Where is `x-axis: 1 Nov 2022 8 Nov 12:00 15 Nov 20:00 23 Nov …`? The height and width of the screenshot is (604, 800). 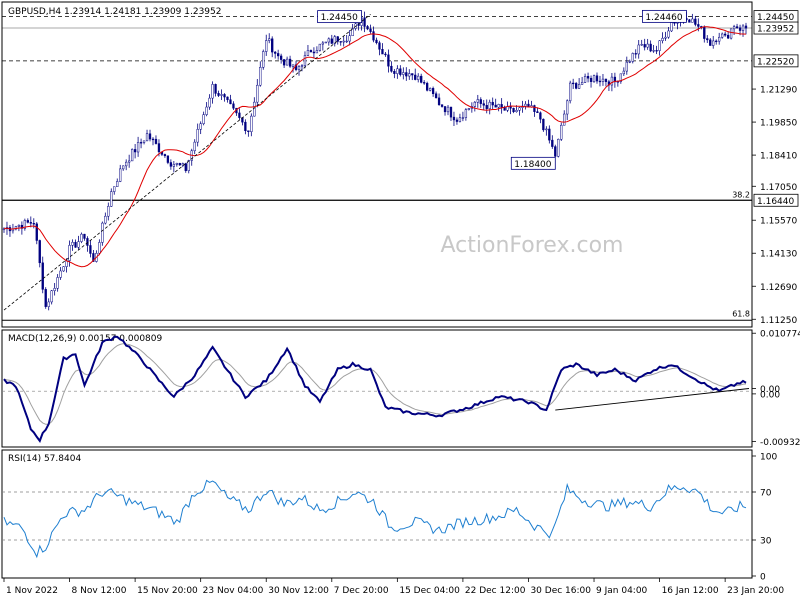
x-axis: 1 Nov 2022 8 Nov 12:00 15 Nov 20:00 23 Nov … is located at coordinates (393, 587).